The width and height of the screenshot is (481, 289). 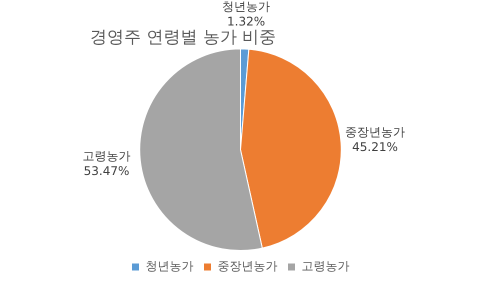 What do you see at coordinates (170, 266) in the screenshot?
I see `legend-label: 청년농가` at bounding box center [170, 266].